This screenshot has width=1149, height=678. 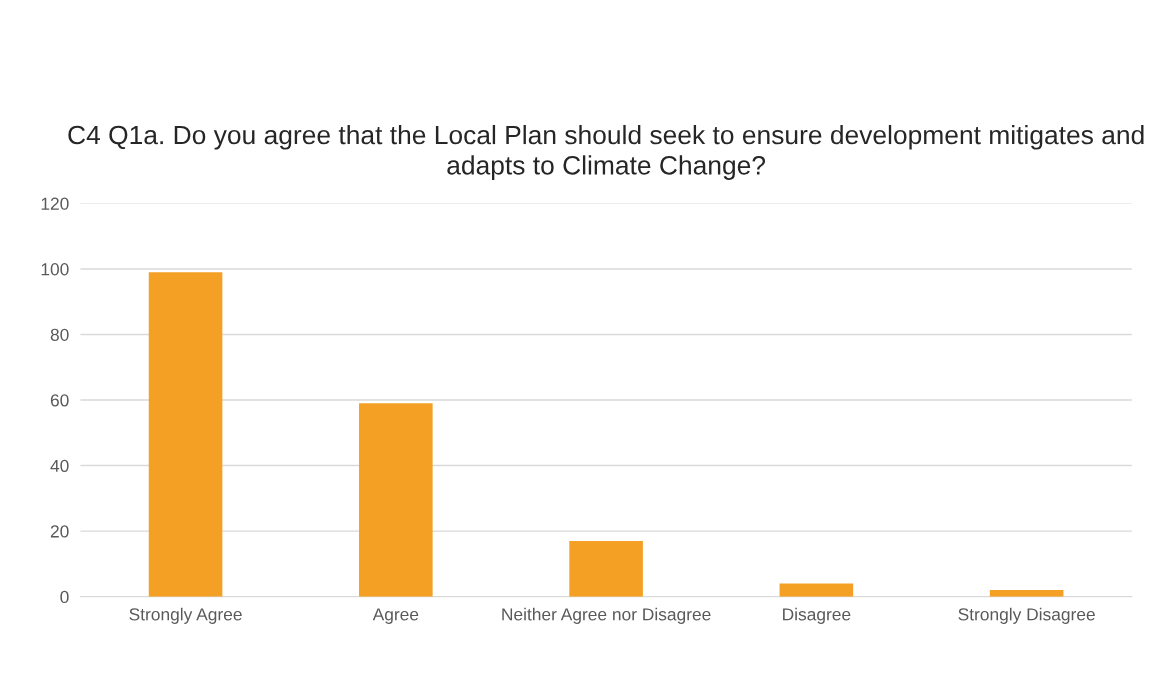 What do you see at coordinates (395, 616) in the screenshot?
I see `x-tick-label: Agree` at bounding box center [395, 616].